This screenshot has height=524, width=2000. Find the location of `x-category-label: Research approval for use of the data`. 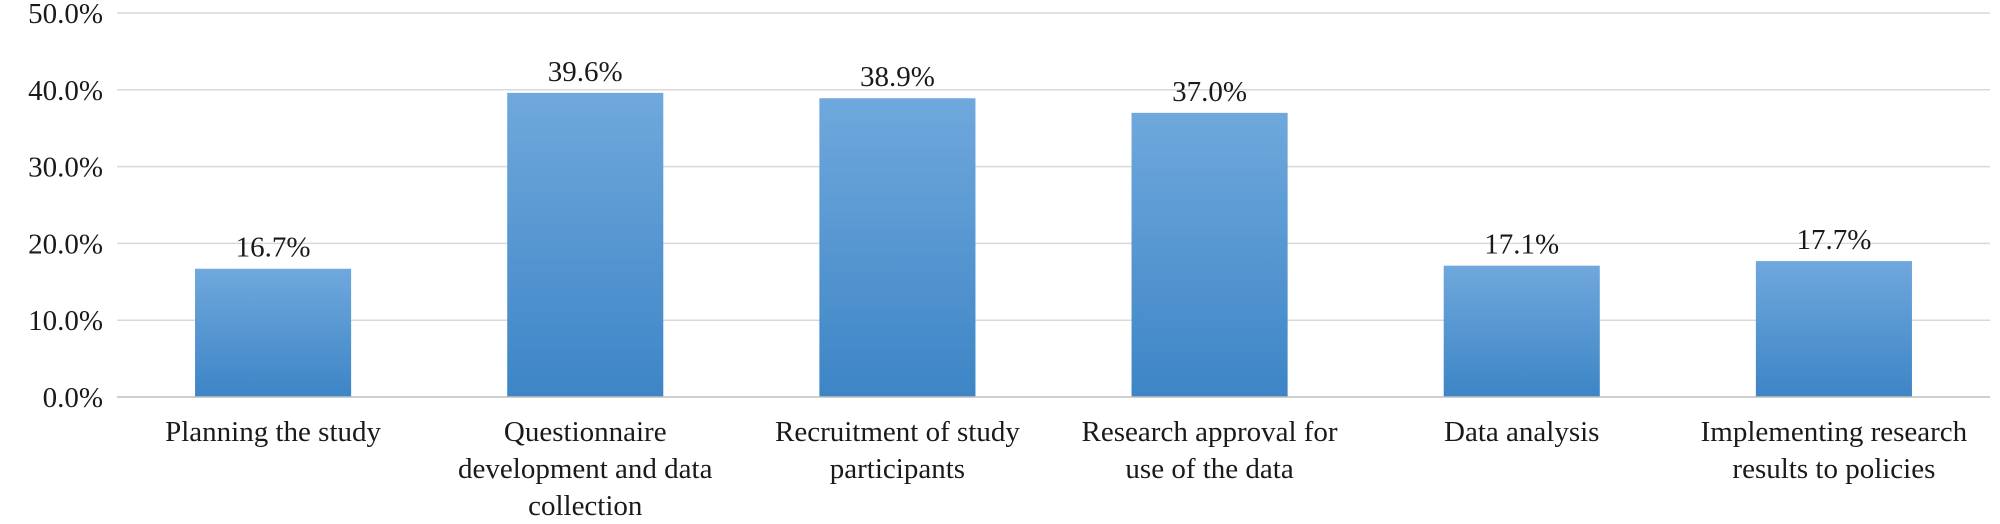

x-category-label: Research approval for use of the data is located at coordinates (1210, 450).